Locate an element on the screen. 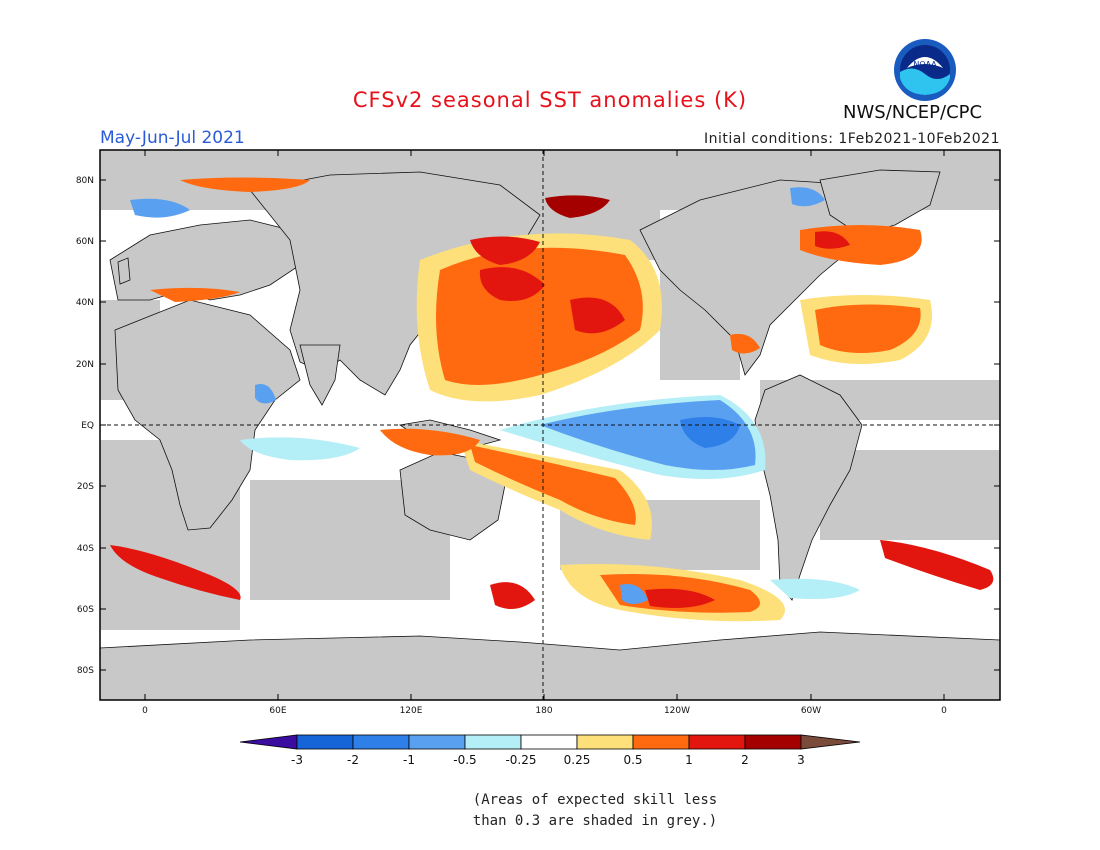  lat-tick-label: 80S is located at coordinates (85, 671).